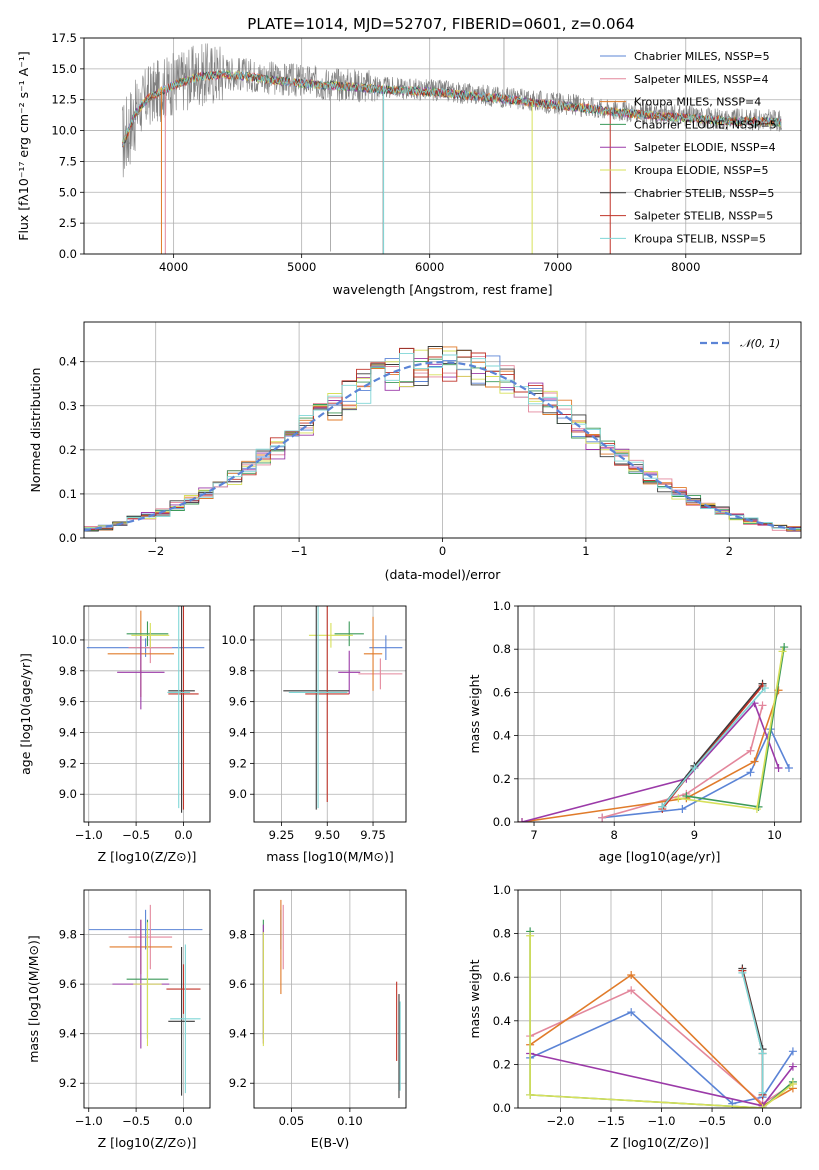 The width and height of the screenshot is (819, 1170). I want to click on age-vs-Z-frame, so click(147, 714).